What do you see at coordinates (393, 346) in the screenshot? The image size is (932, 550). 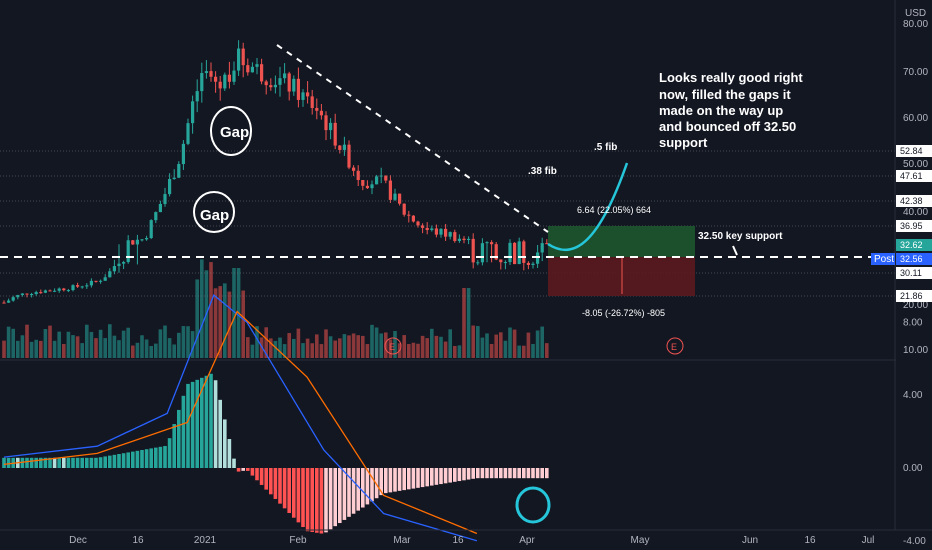 I see `earnings-marker-1: E` at bounding box center [393, 346].